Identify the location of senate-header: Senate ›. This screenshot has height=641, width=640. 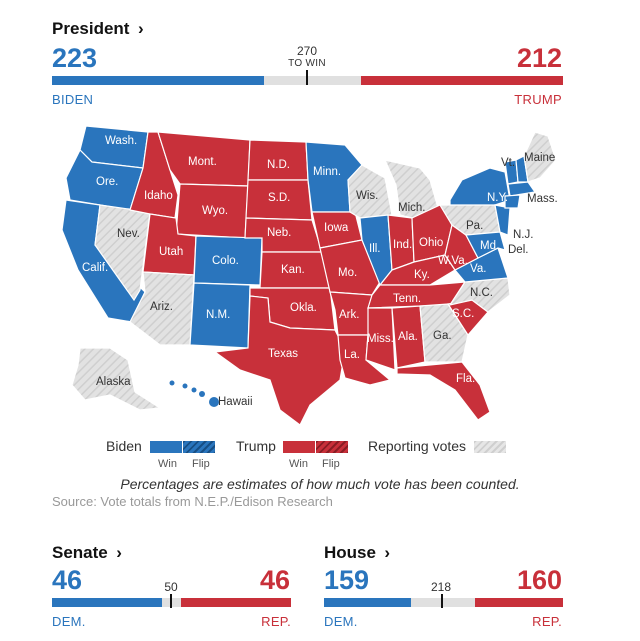
(87, 553).